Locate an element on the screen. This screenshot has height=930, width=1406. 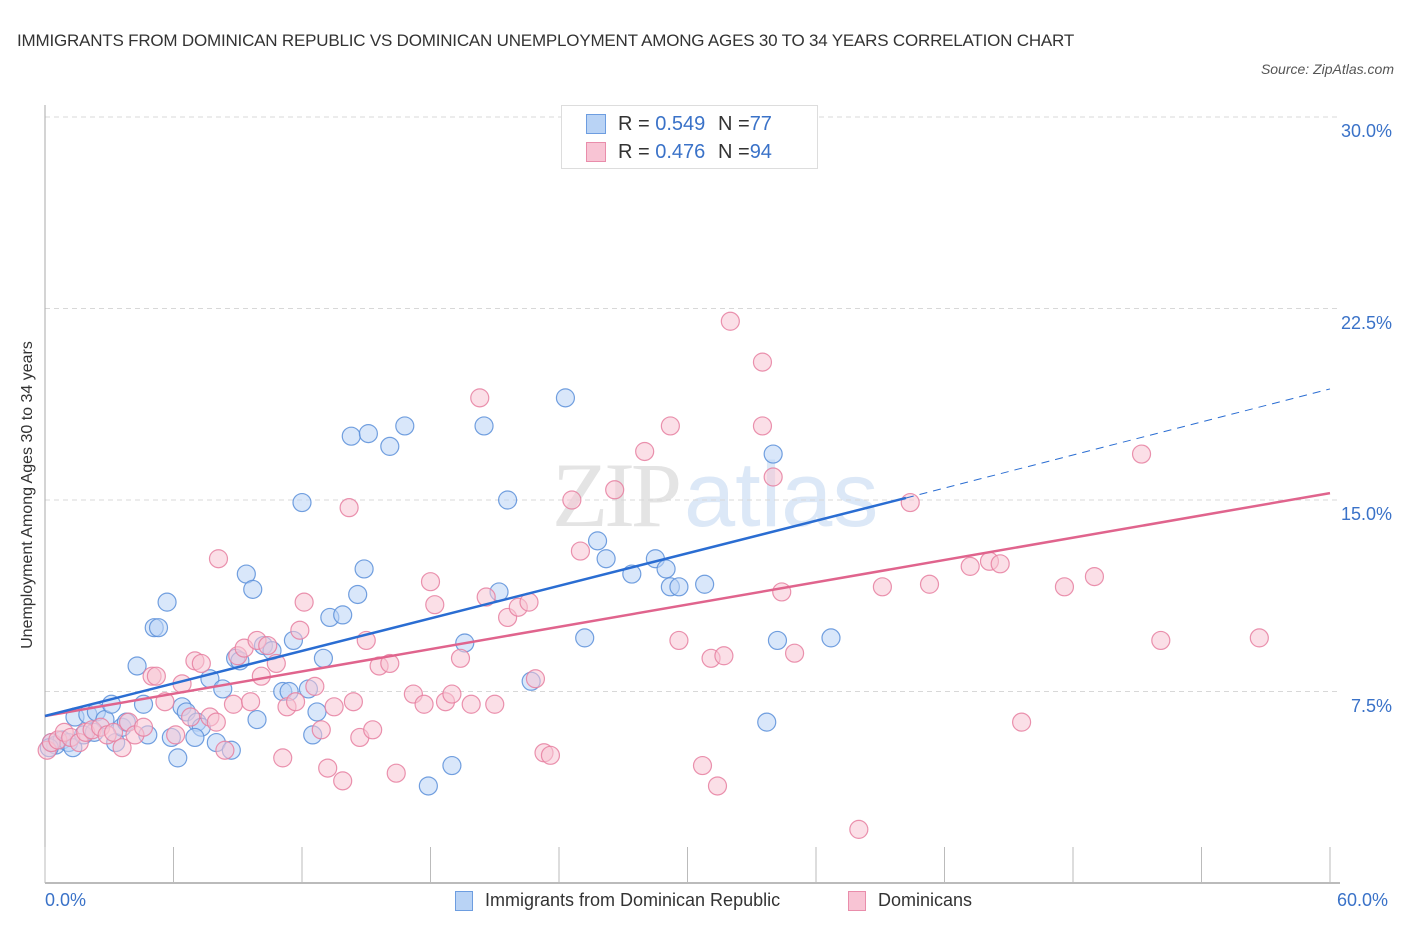
legend-r-label: R = is located at coordinates (637, 123).